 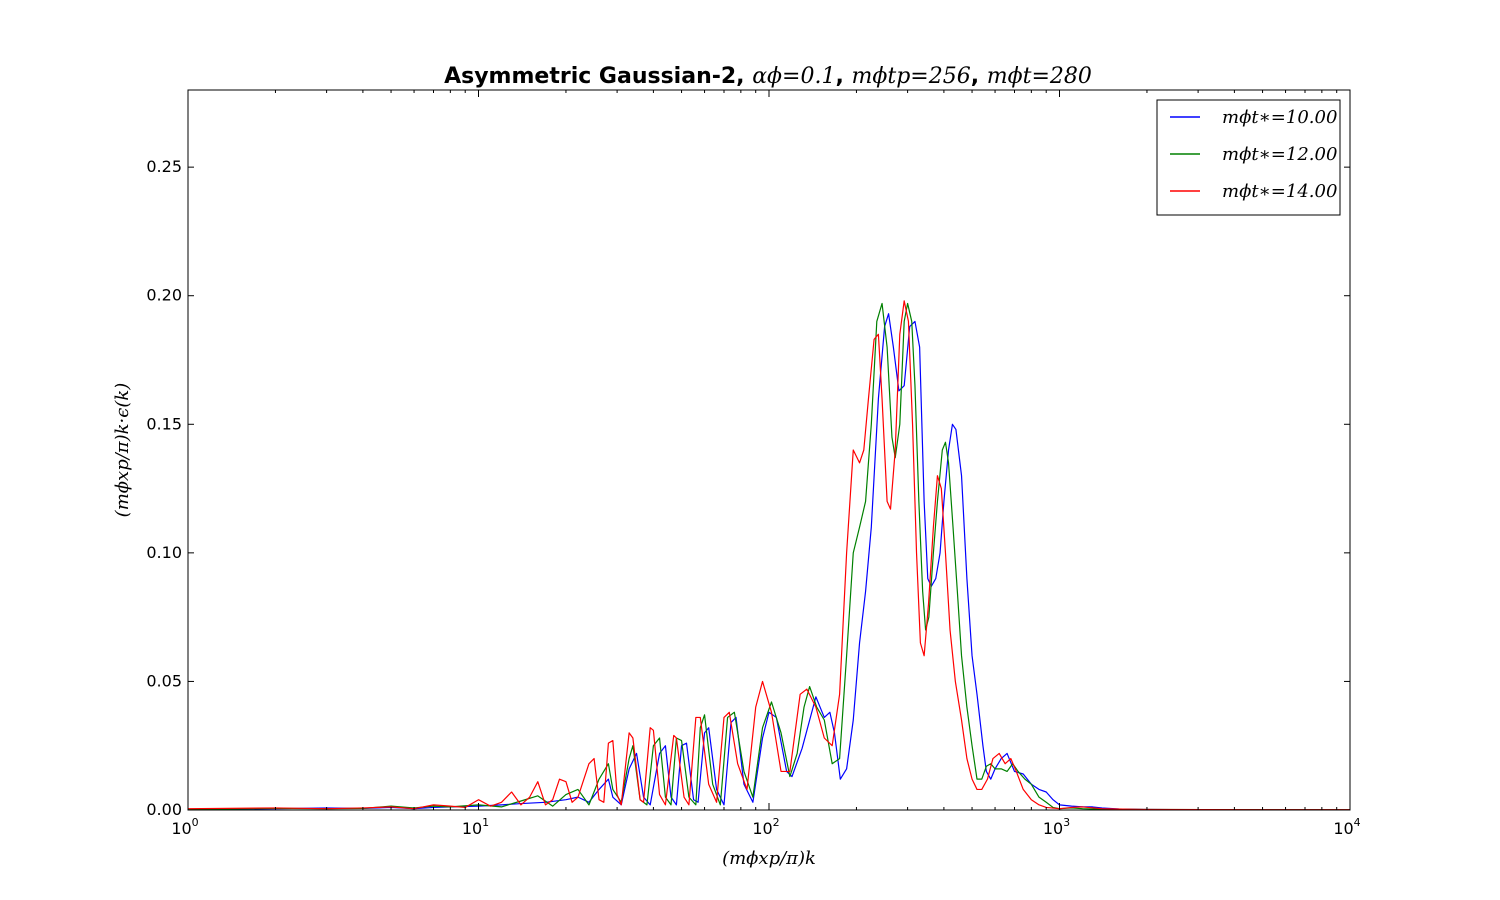 What do you see at coordinates (769, 858) in the screenshot?
I see `x-axis-label: (mϕxp/π)k` at bounding box center [769, 858].